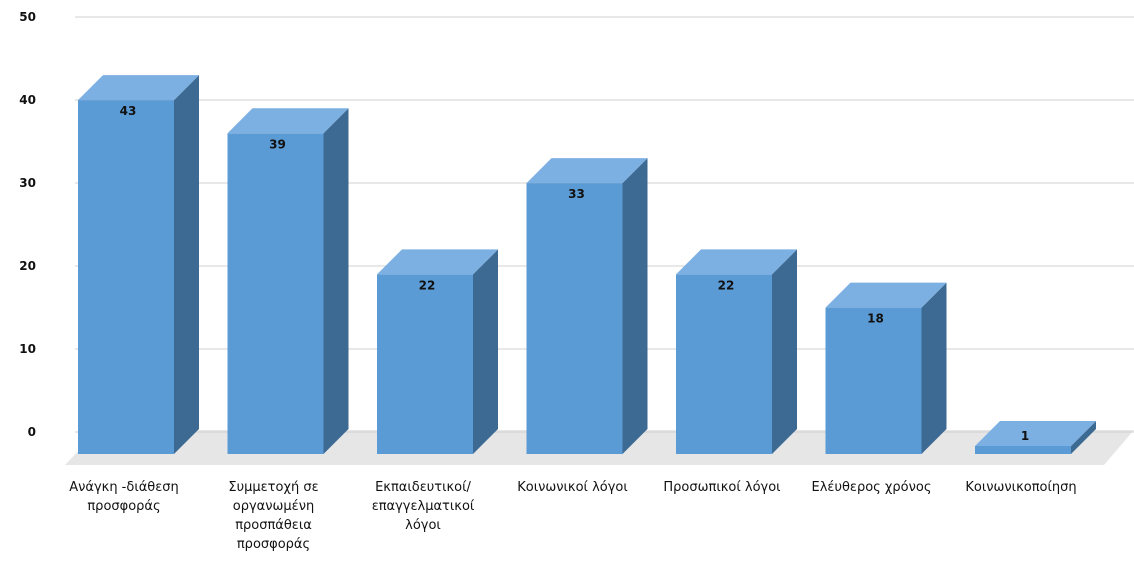  I want to click on x-category-label: Εκπαιδευτικοί/επαγγελματικοί λόγοι, so click(423, 506).